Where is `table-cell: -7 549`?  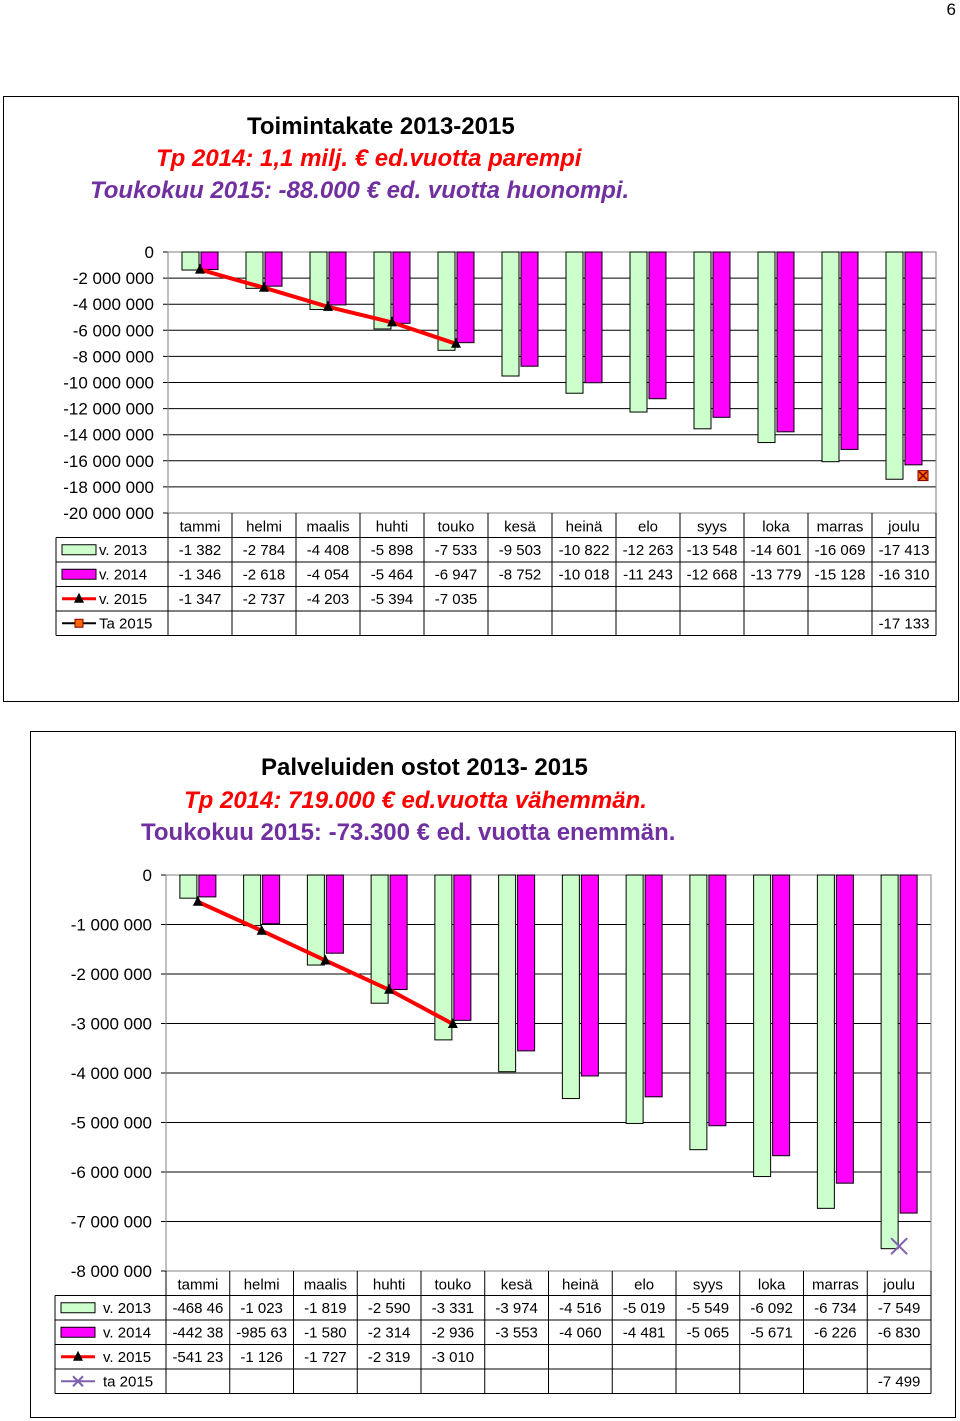 table-cell: -7 549 is located at coordinates (899, 1308).